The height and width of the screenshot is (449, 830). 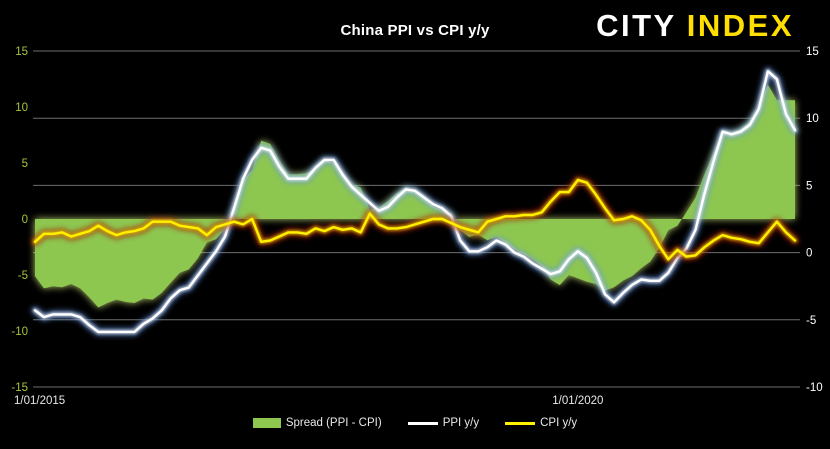 What do you see at coordinates (636, 25) in the screenshot?
I see `logo-city-text: CITY` at bounding box center [636, 25].